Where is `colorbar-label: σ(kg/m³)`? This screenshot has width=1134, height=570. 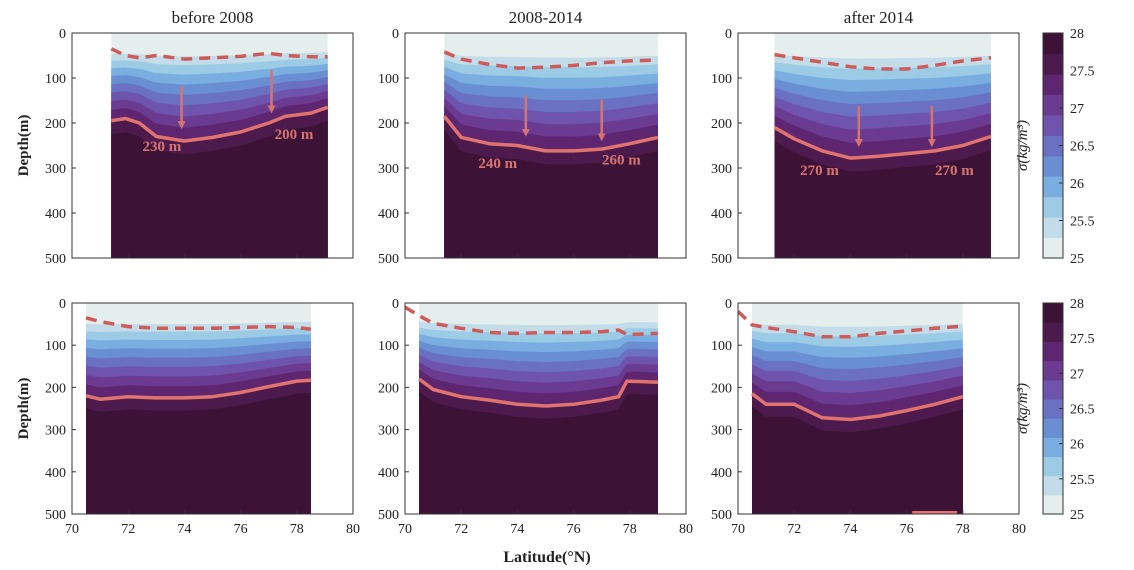
colorbar-label: σ(kg/m³) is located at coordinates (1023, 145).